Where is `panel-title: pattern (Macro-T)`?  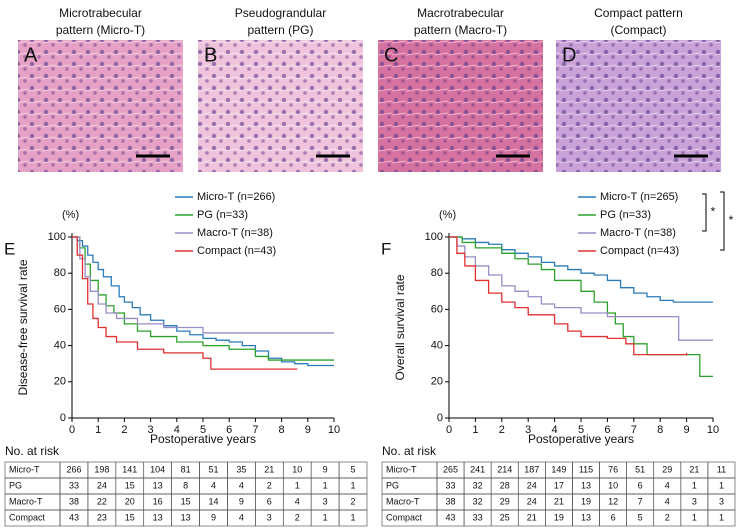 panel-title: pattern (Macro-T) is located at coordinates (460, 30).